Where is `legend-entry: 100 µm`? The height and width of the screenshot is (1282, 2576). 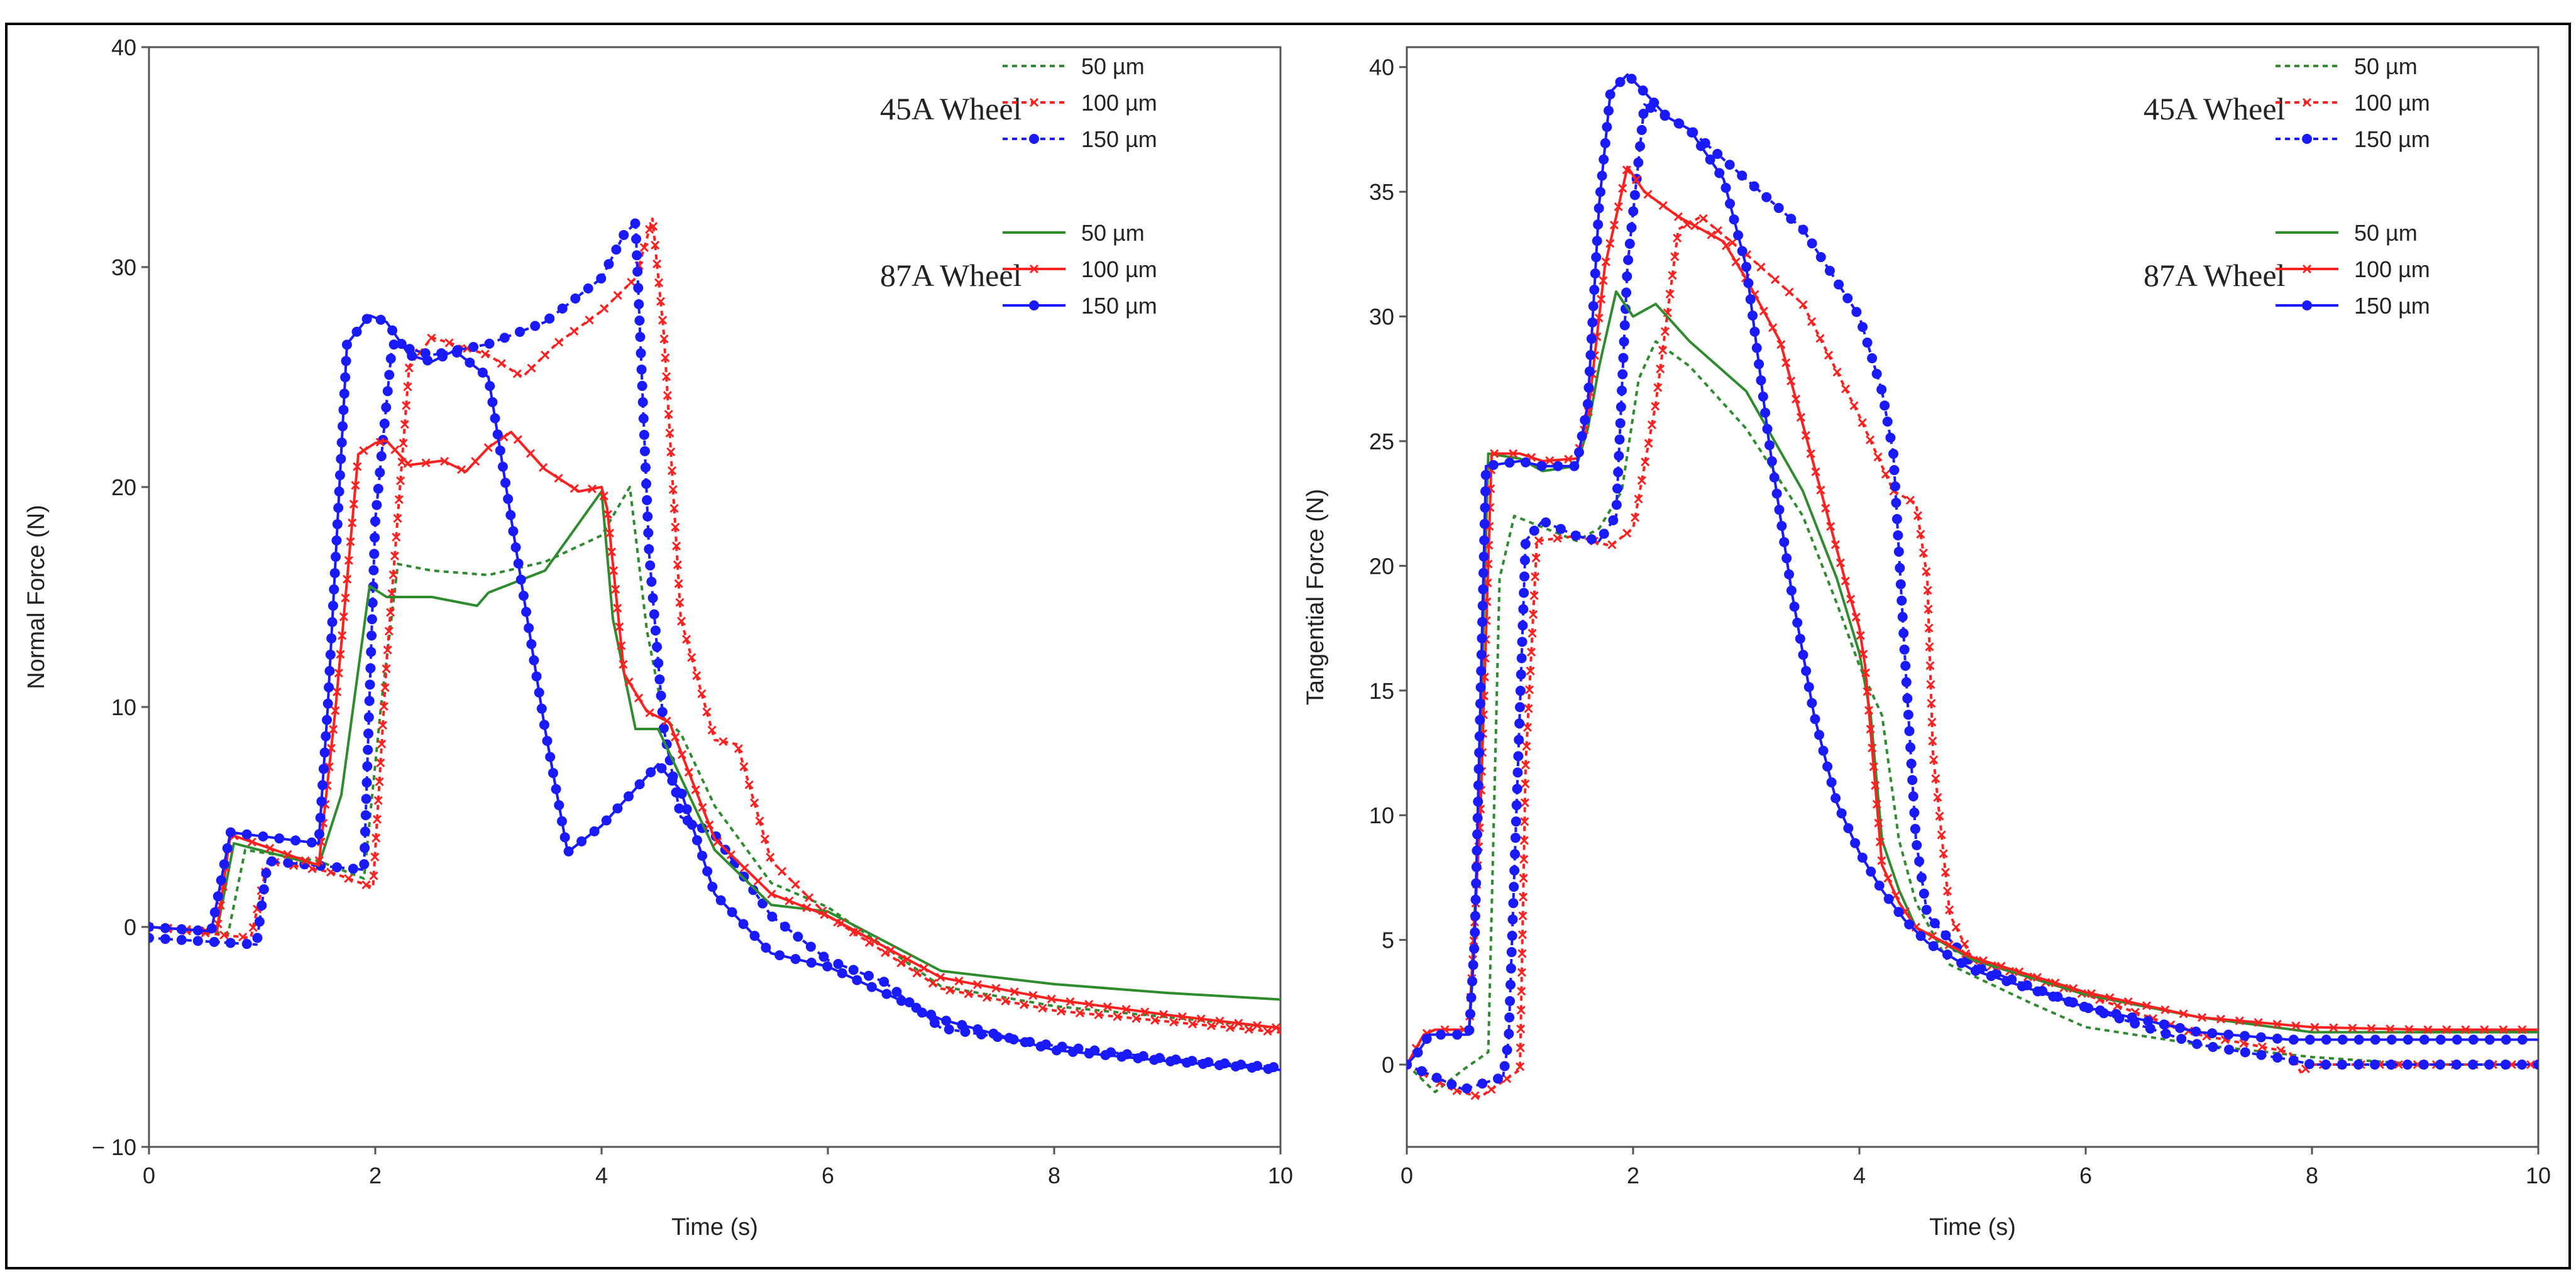
legend-entry: 100 µm is located at coordinates (2353, 269).